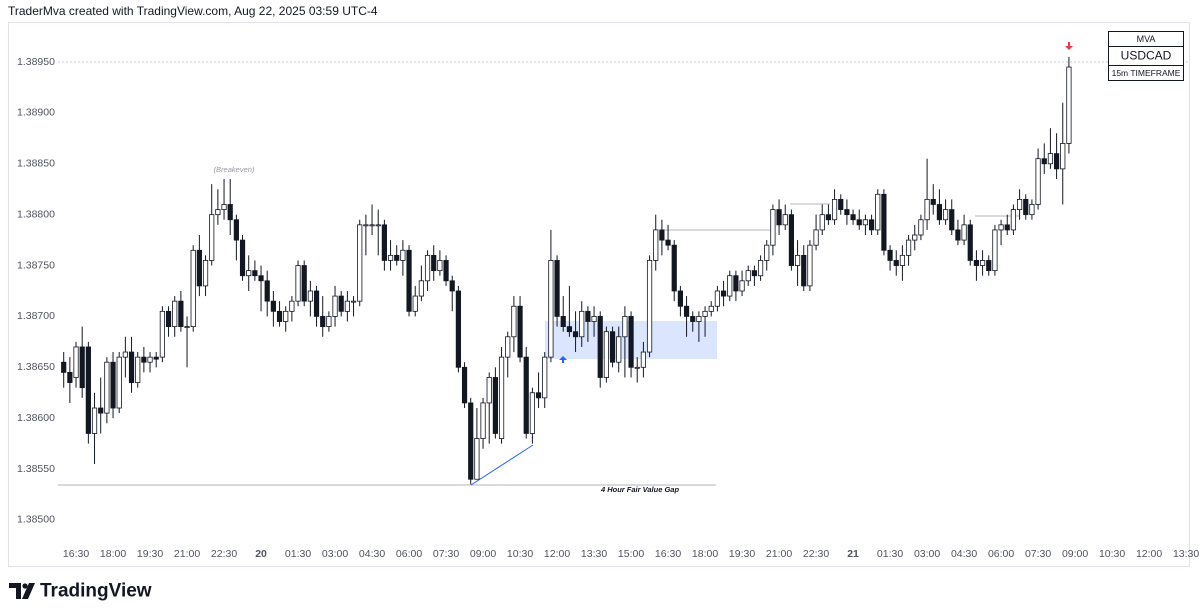  I want to click on x-tick-label: 13:30, so click(594, 554).